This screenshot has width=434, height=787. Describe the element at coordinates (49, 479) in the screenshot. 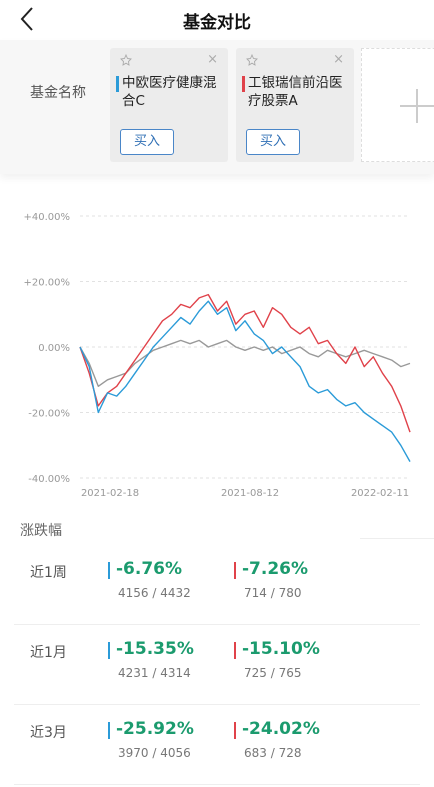

I see `y-tick-label: -40.00%` at that location.